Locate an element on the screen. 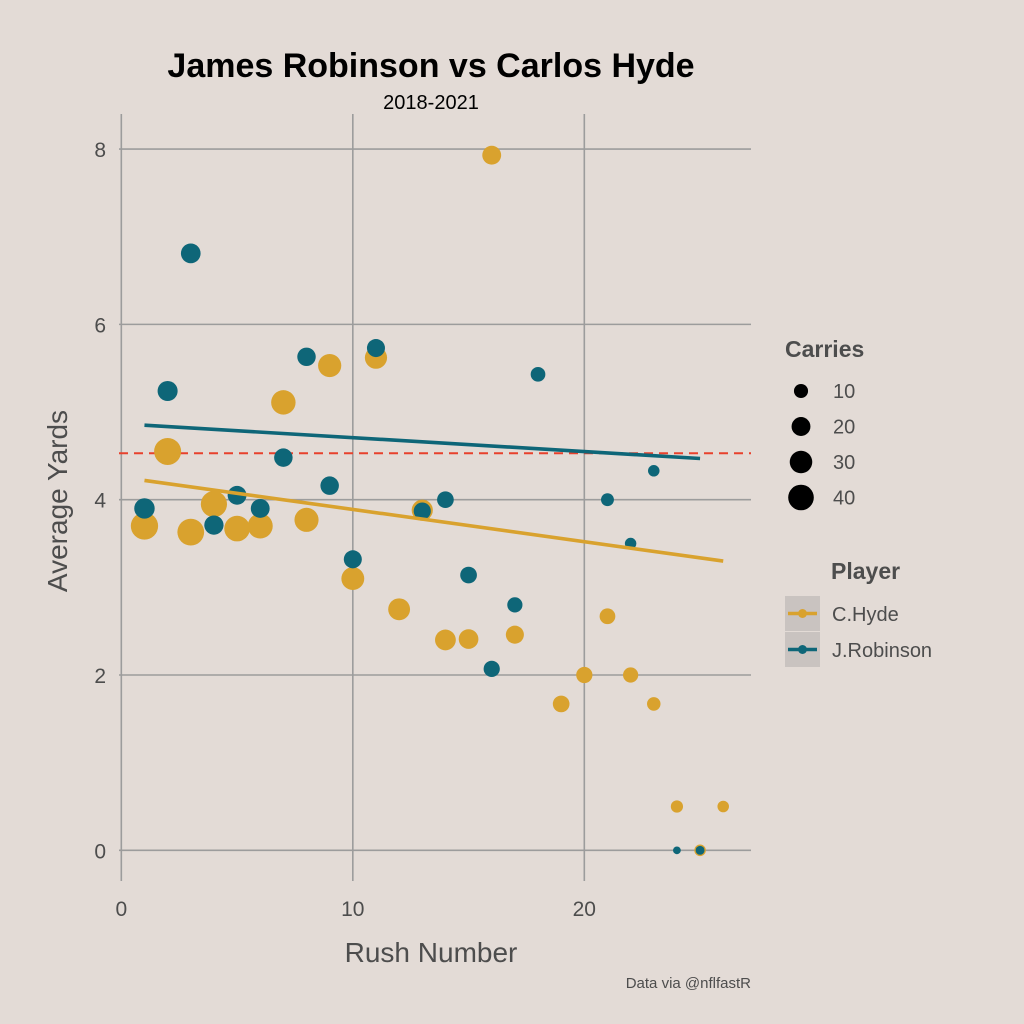 The width and height of the screenshot is (1024, 1024). color-legend: Player C.Hyde J.Robinson is located at coordinates (858, 612).